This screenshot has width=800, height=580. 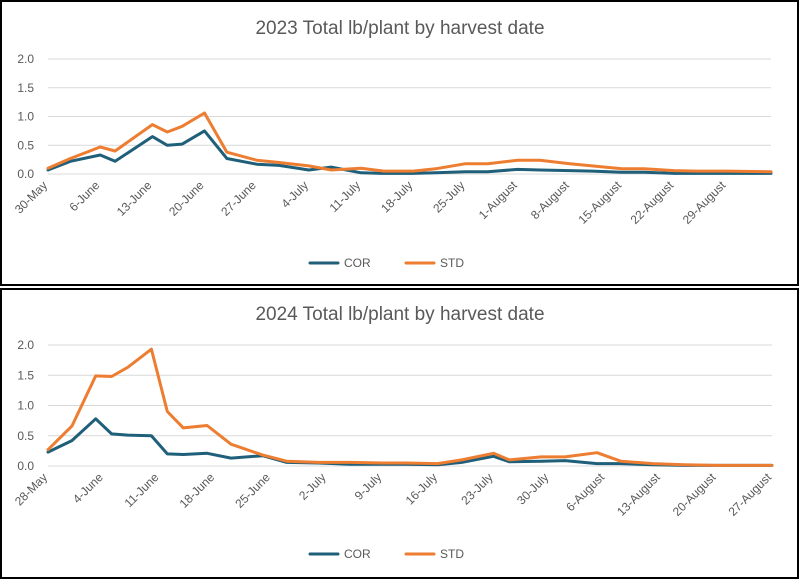 What do you see at coordinates (386, 263) in the screenshot?
I see `chart-2023-legend: COR STD` at bounding box center [386, 263].